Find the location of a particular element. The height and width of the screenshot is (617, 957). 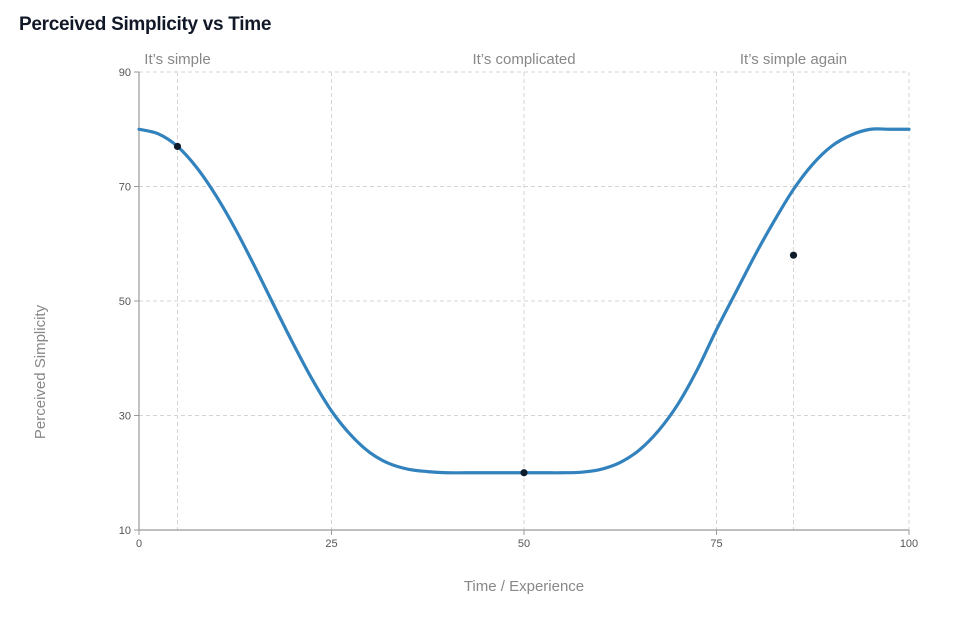

x-tick-label: 100 is located at coordinates (909, 544).